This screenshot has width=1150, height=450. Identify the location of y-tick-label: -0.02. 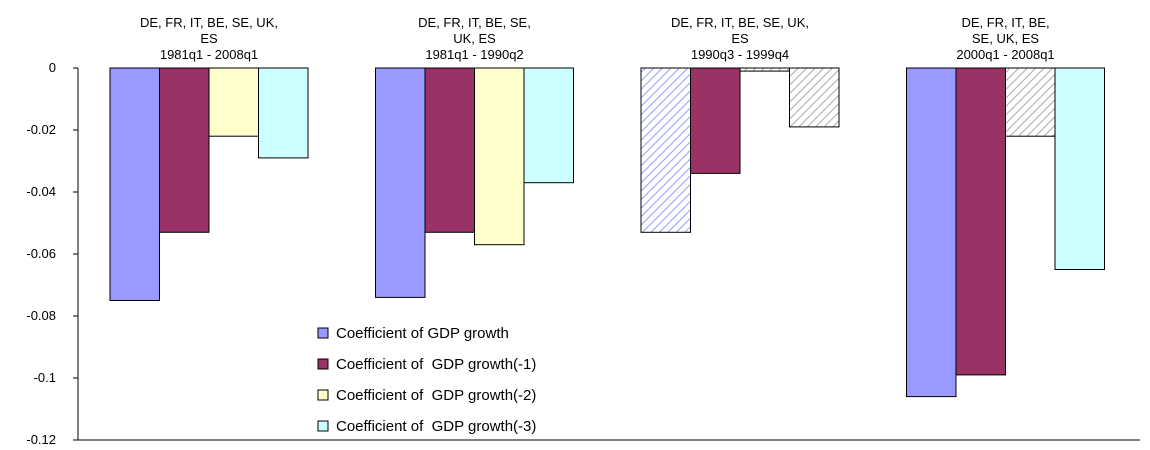
(41, 129).